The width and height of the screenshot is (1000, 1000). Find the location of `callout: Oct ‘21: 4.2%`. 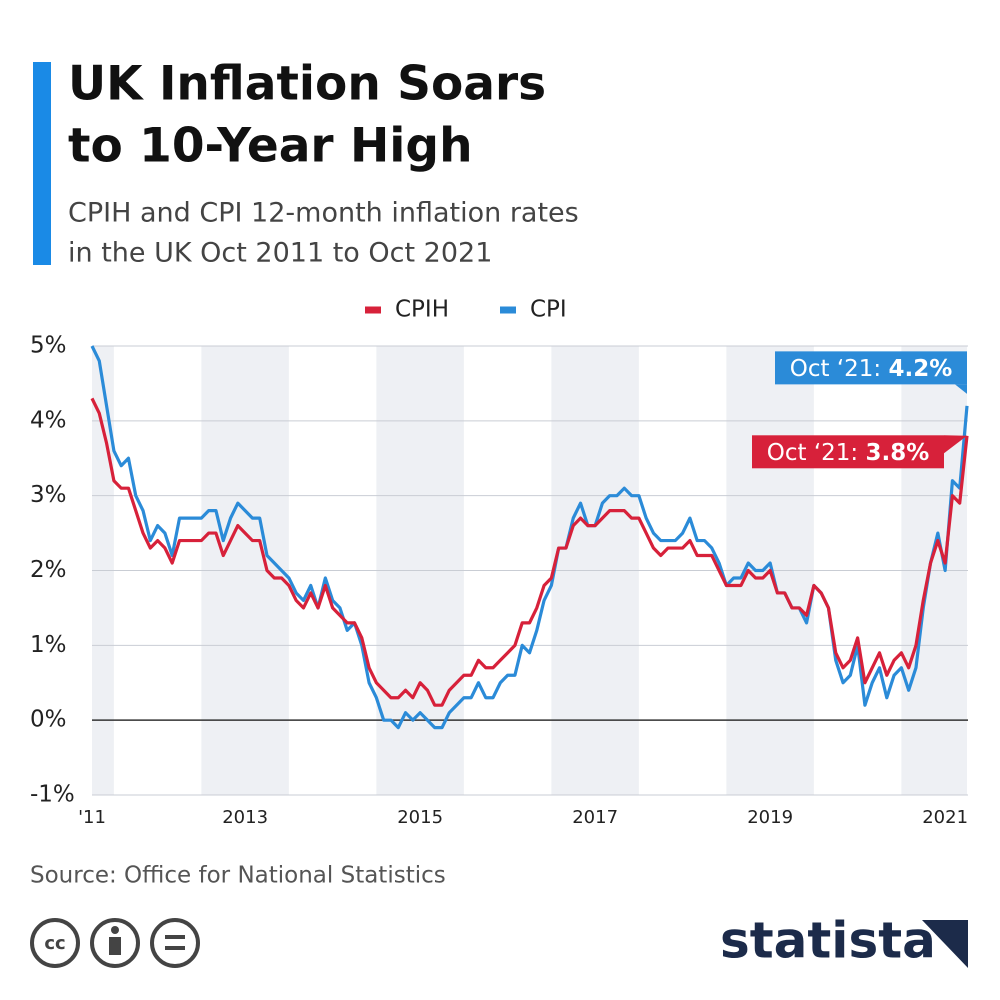

callout: Oct ‘21: 4.2% is located at coordinates (871, 372).